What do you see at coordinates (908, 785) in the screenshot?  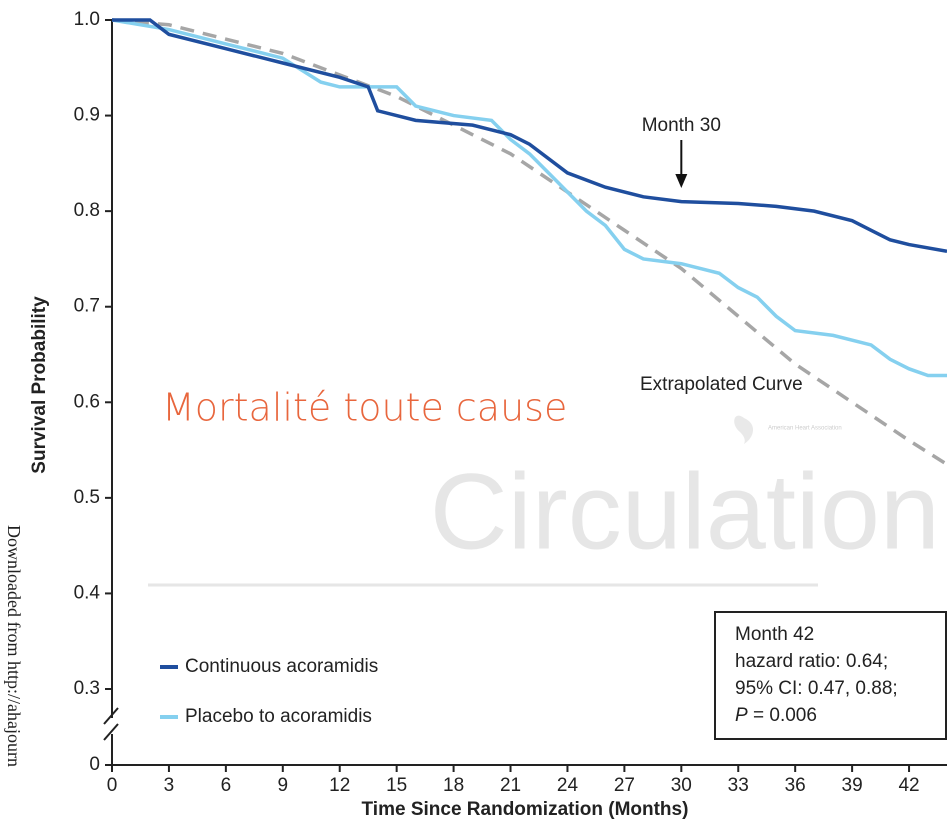 I see `x-tick-label: 42` at bounding box center [908, 785].